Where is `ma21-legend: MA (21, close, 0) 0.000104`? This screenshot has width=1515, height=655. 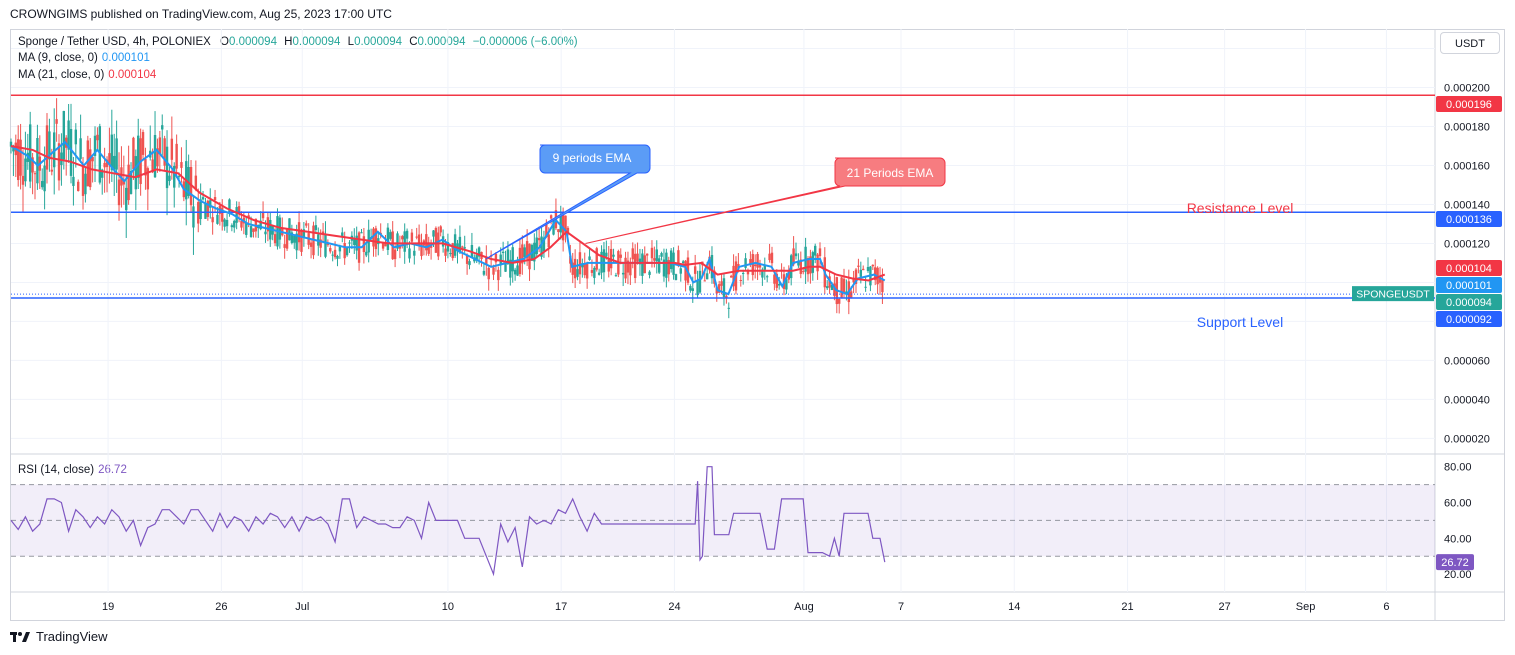
ma21-legend: MA (21, close, 0) 0.000104 is located at coordinates (87, 75).